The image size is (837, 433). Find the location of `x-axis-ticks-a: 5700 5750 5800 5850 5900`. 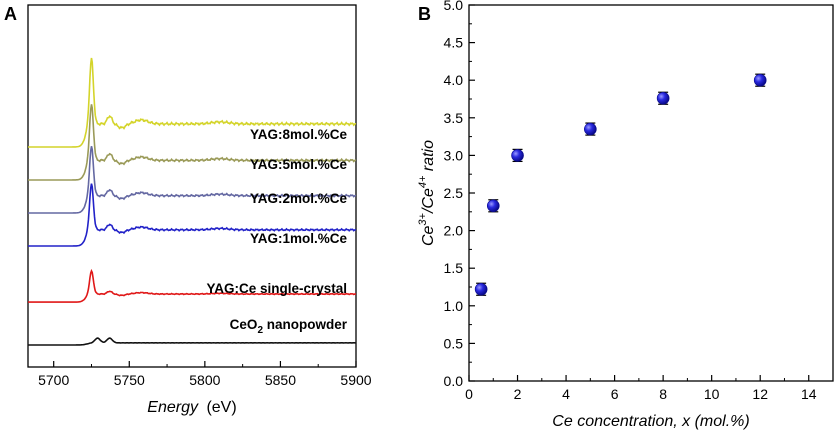

x-axis-ticks-a: 5700 5750 5800 5850 5900 is located at coordinates (205, 374).